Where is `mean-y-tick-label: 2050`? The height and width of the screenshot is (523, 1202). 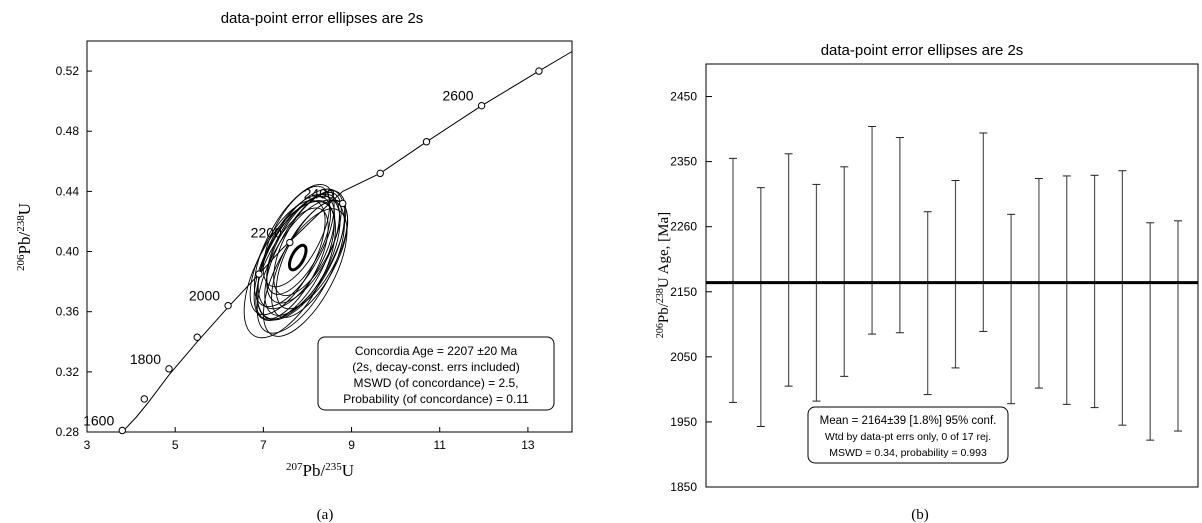
mean-y-tick-label: 2050 is located at coordinates (683, 357).